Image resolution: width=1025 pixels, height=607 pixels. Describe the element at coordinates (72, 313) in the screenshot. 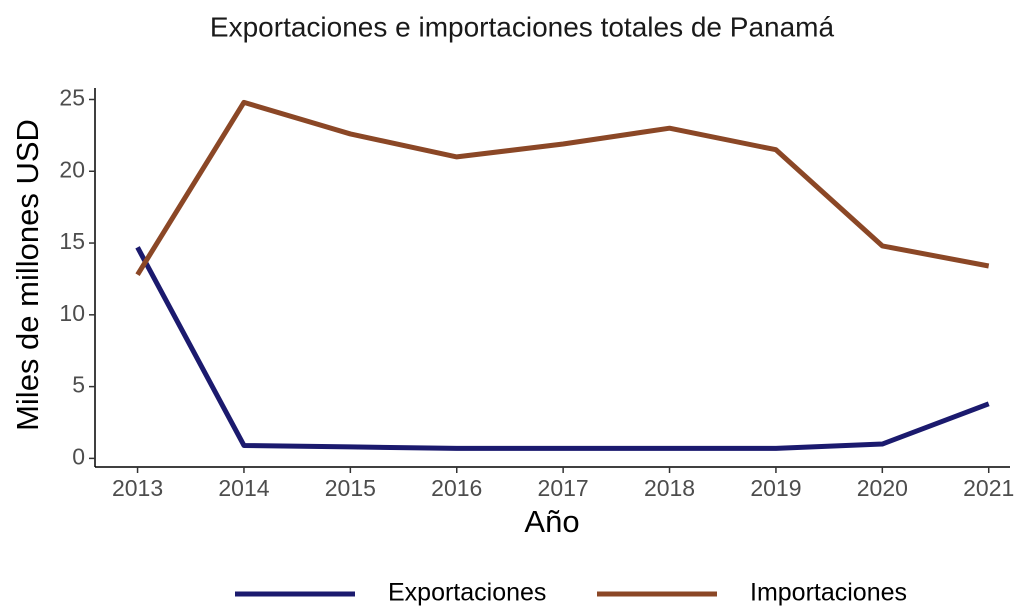

I see `y-tick-label: 10` at that location.